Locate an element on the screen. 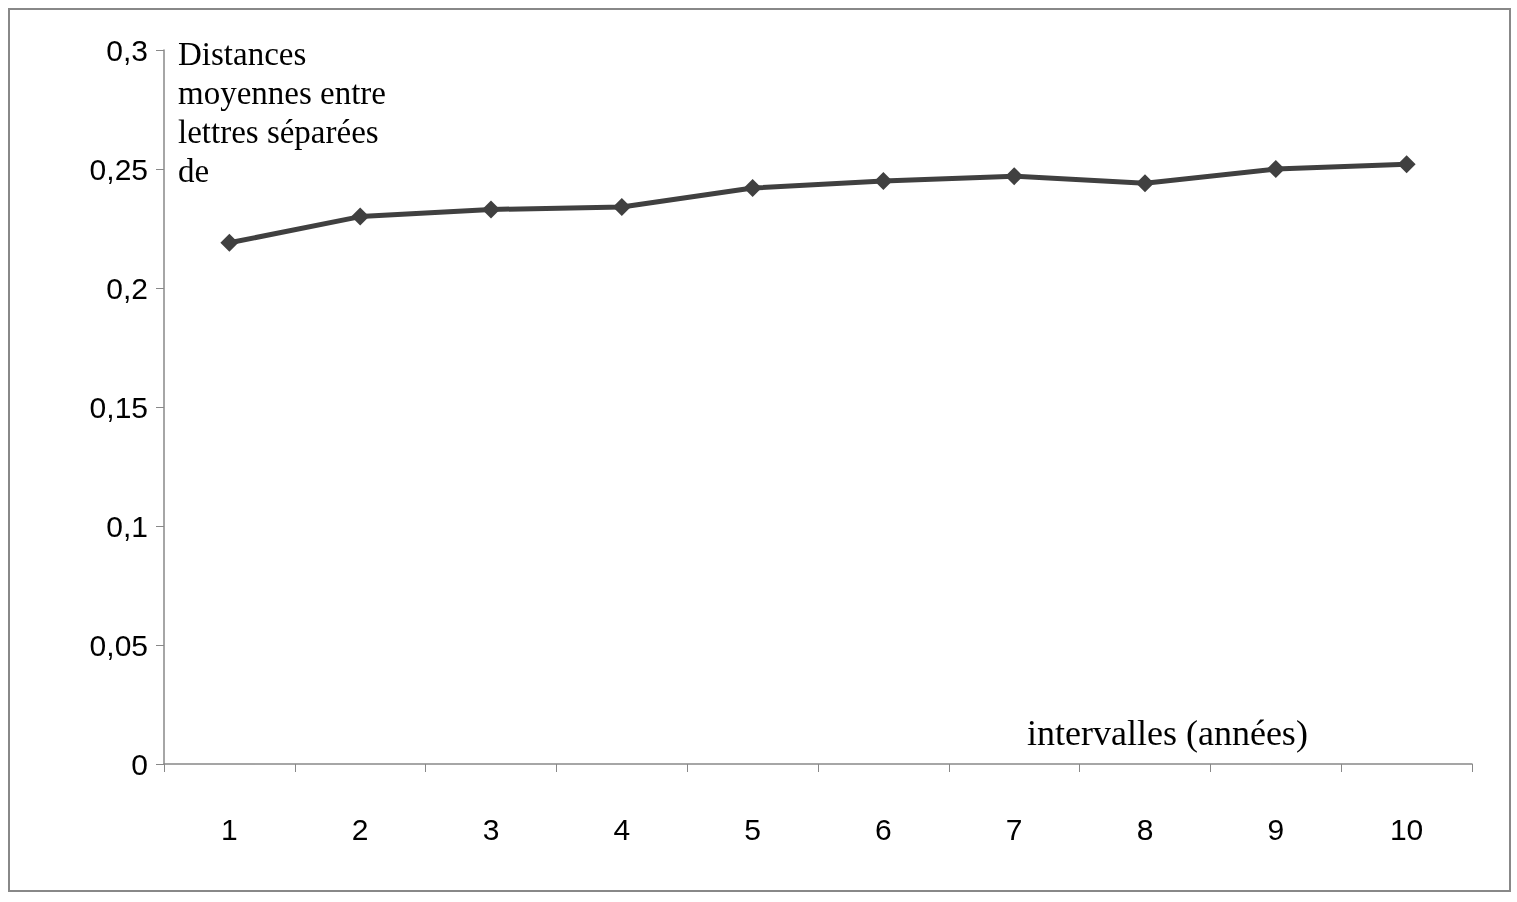 The height and width of the screenshot is (902, 1517). x-tick-label: 7 is located at coordinates (1014, 829).